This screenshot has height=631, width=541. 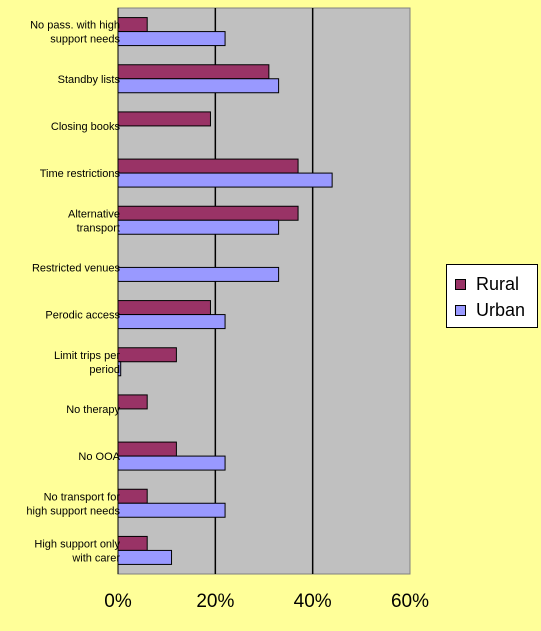 I want to click on category-label-0: No pass. with high support needs, so click(x=75, y=33).